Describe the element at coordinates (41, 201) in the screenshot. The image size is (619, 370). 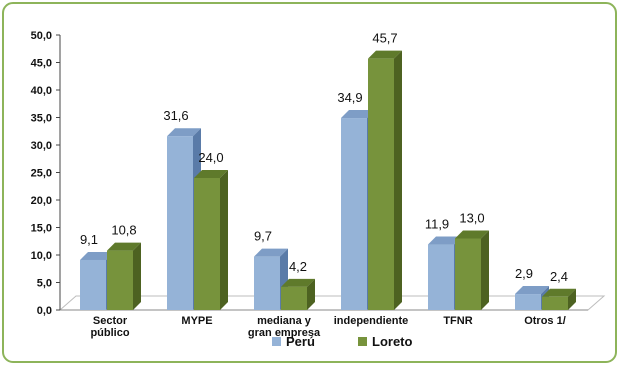
I see `y-tick-label: 20,0` at that location.